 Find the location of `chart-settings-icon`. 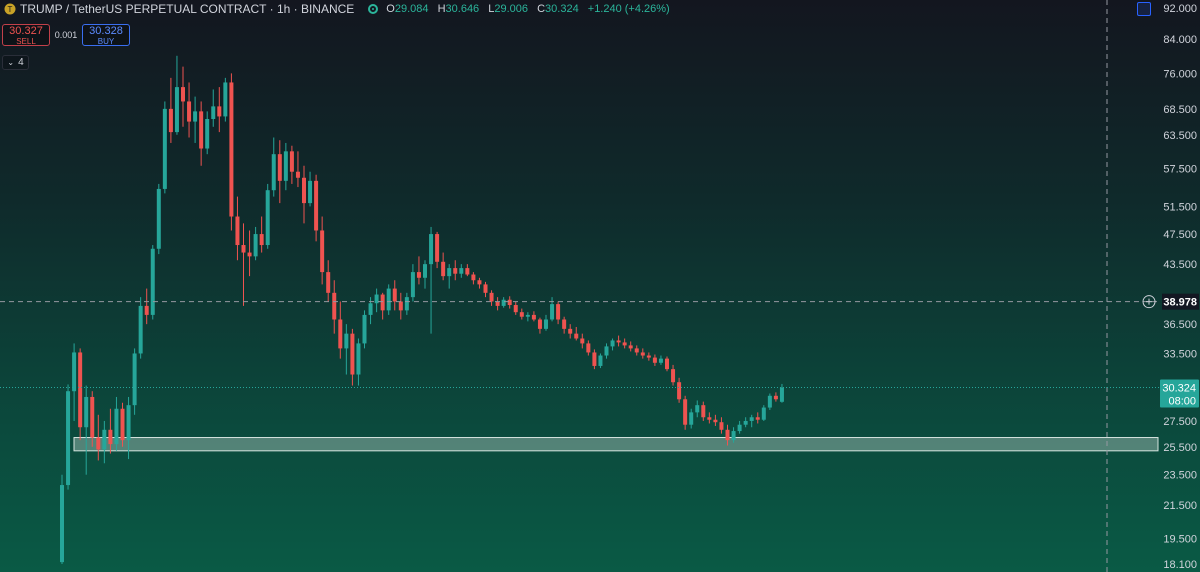

chart-settings-icon is located at coordinates (1144, 9).